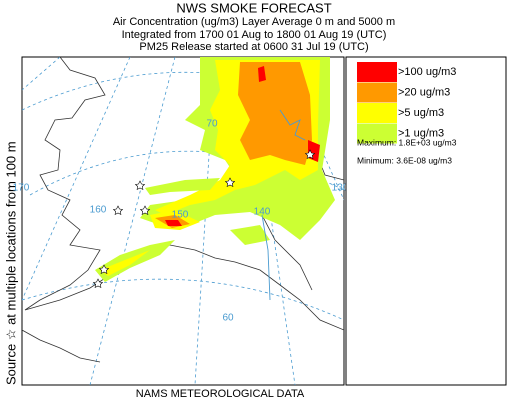 This screenshot has height=406, width=509. What do you see at coordinates (266, 257) in the screenshot?
I see `river` at bounding box center [266, 257].